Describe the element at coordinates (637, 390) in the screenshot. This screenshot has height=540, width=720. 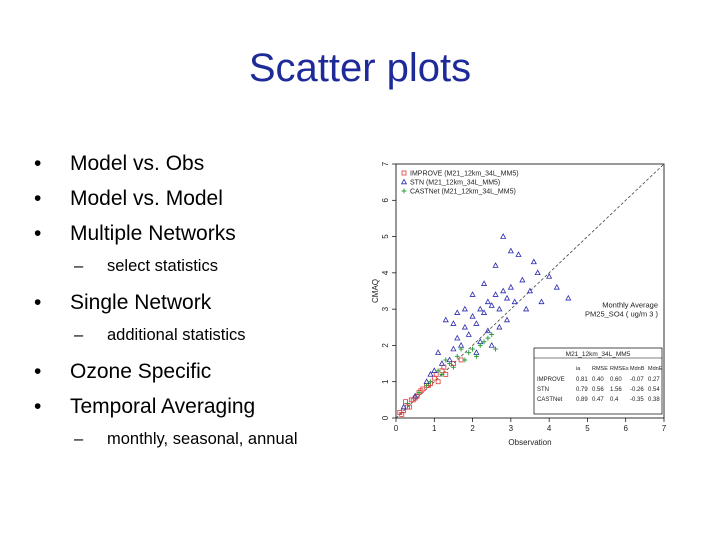
I see `stats-table-cell: -0.26` at that location.